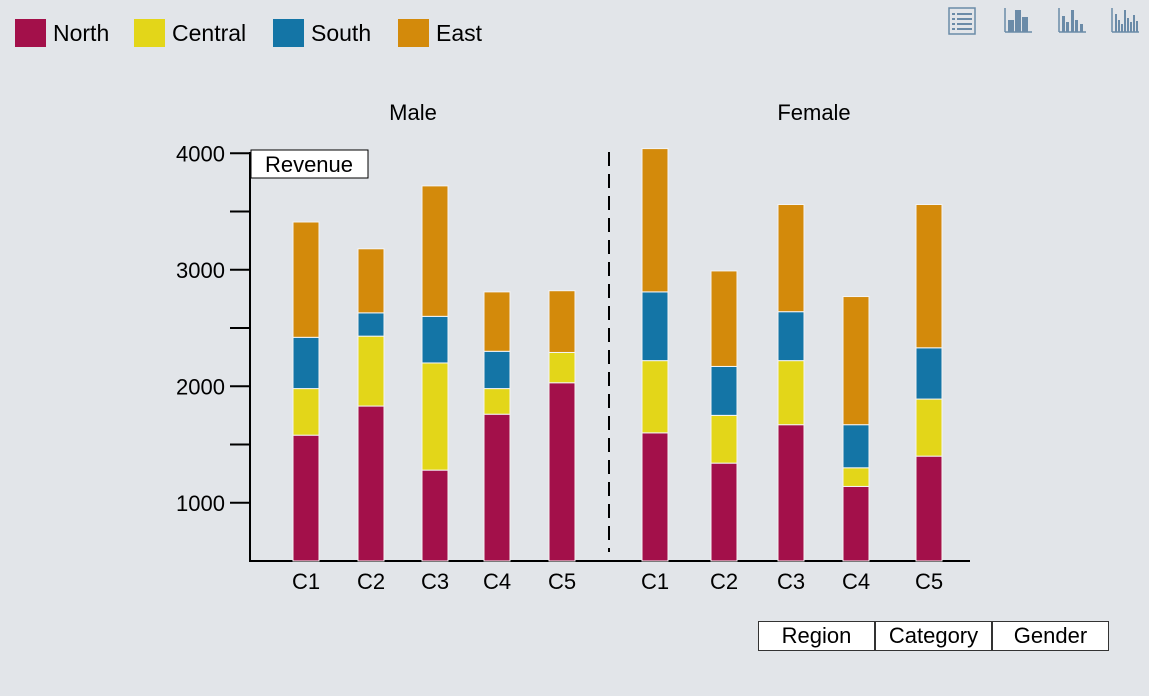 This screenshot has height=696, width=1149. What do you see at coordinates (933, 636) in the screenshot?
I see `category-button: Category` at bounding box center [933, 636].